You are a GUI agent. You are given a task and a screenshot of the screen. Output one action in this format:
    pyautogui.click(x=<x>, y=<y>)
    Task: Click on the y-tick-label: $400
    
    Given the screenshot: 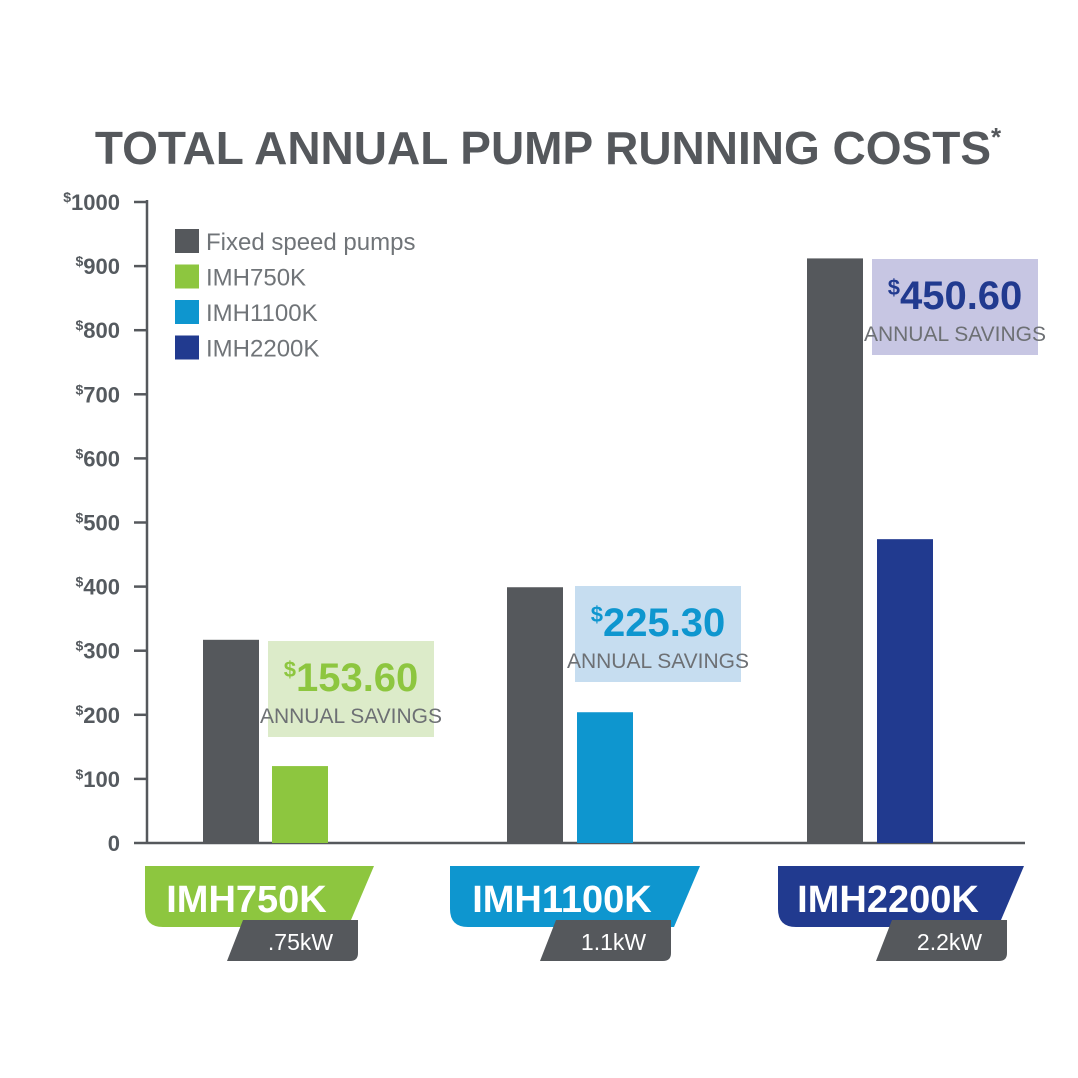 What is the action you would take?
    pyautogui.click(x=97, y=587)
    